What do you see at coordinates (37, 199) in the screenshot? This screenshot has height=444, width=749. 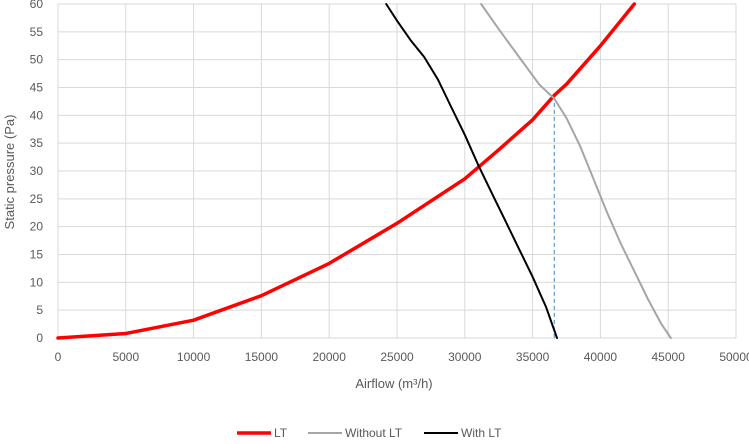 I see `y-tick-label: 25` at bounding box center [37, 199].